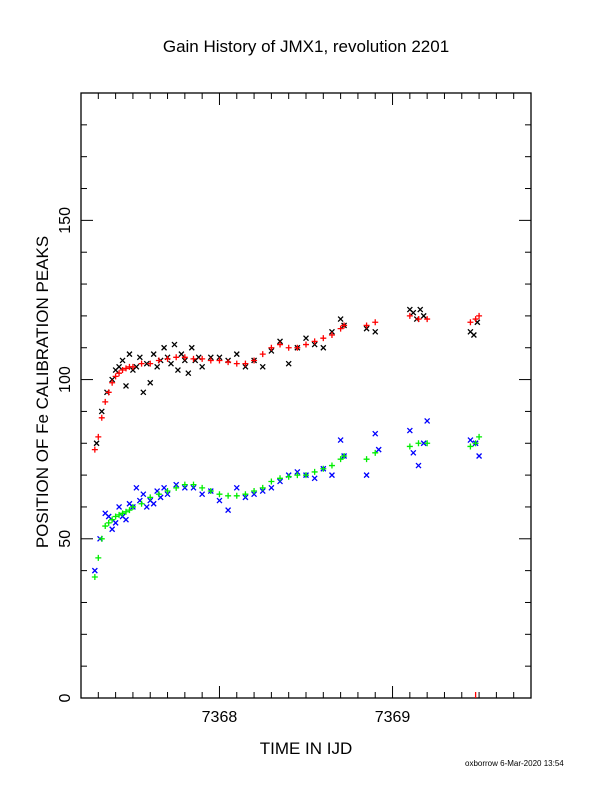 This screenshot has width=612, height=792. Describe the element at coordinates (393, 717) in the screenshot. I see `x-tick-label: 7369` at that location.